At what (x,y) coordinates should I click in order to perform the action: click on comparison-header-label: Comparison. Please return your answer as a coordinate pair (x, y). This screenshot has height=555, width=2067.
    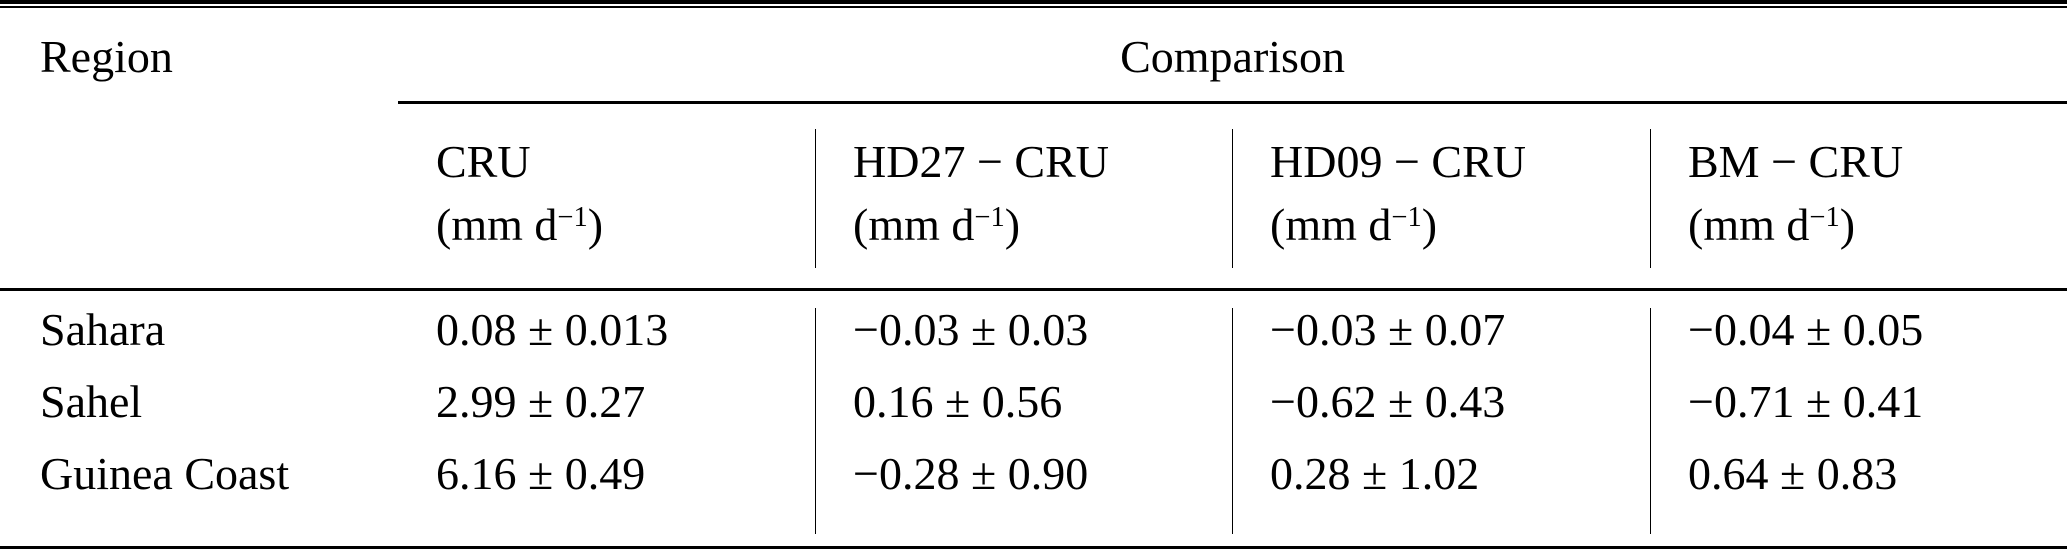
    Looking at the image, I should click on (1232, 56).